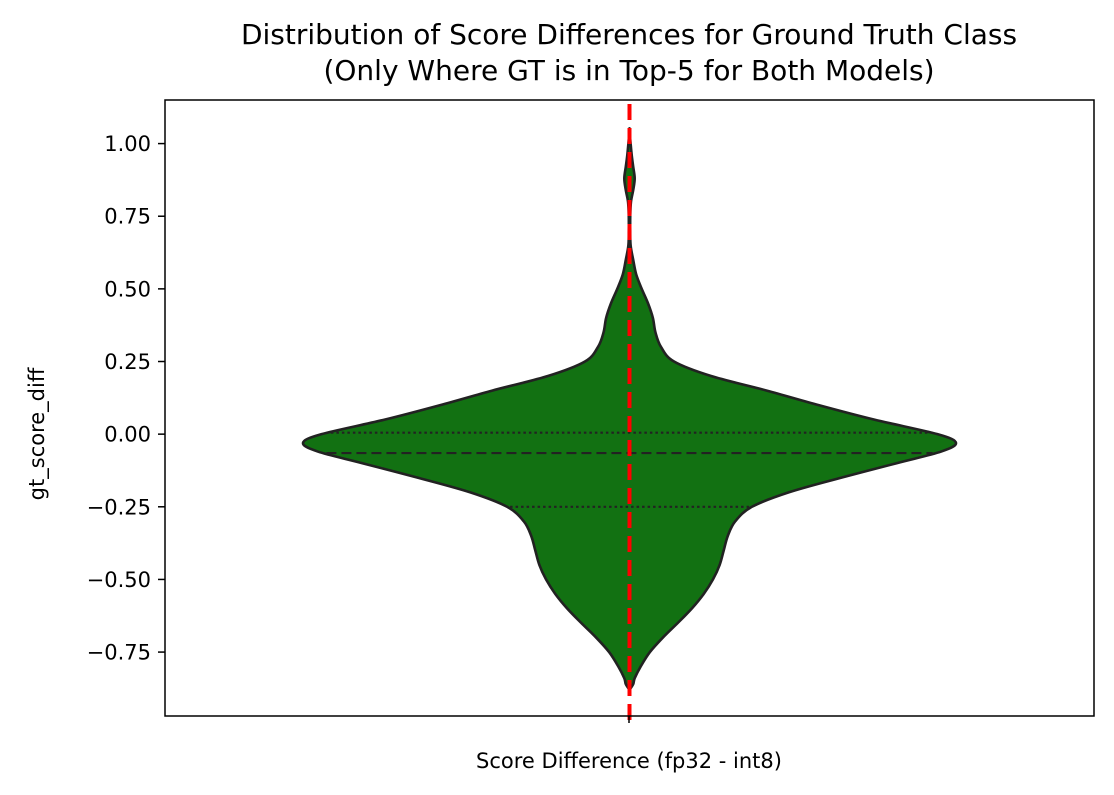 This screenshot has height=795, width=1114. What do you see at coordinates (126, 398) in the screenshot?
I see `y-axis: −0.75 −0.50 −0.25 0.00 0.25 0.50 0.75 1.00` at bounding box center [126, 398].